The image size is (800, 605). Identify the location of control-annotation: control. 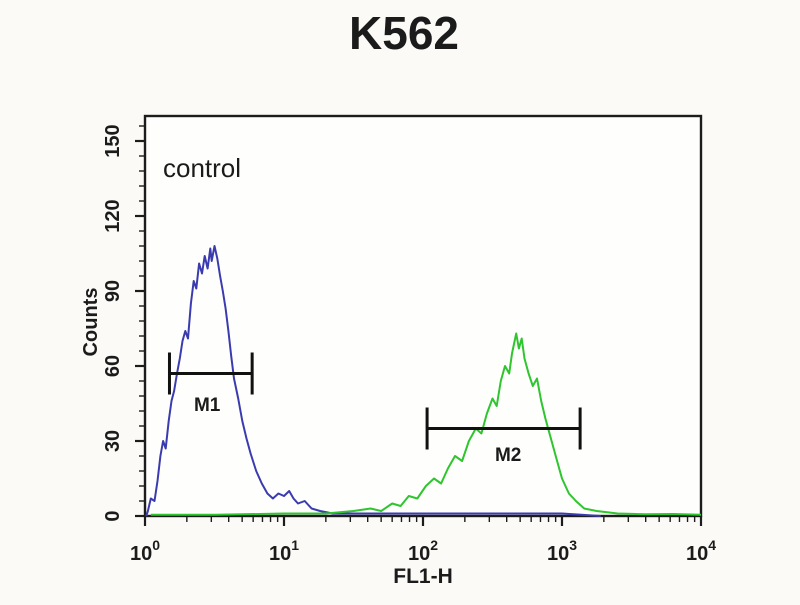
(202, 168).